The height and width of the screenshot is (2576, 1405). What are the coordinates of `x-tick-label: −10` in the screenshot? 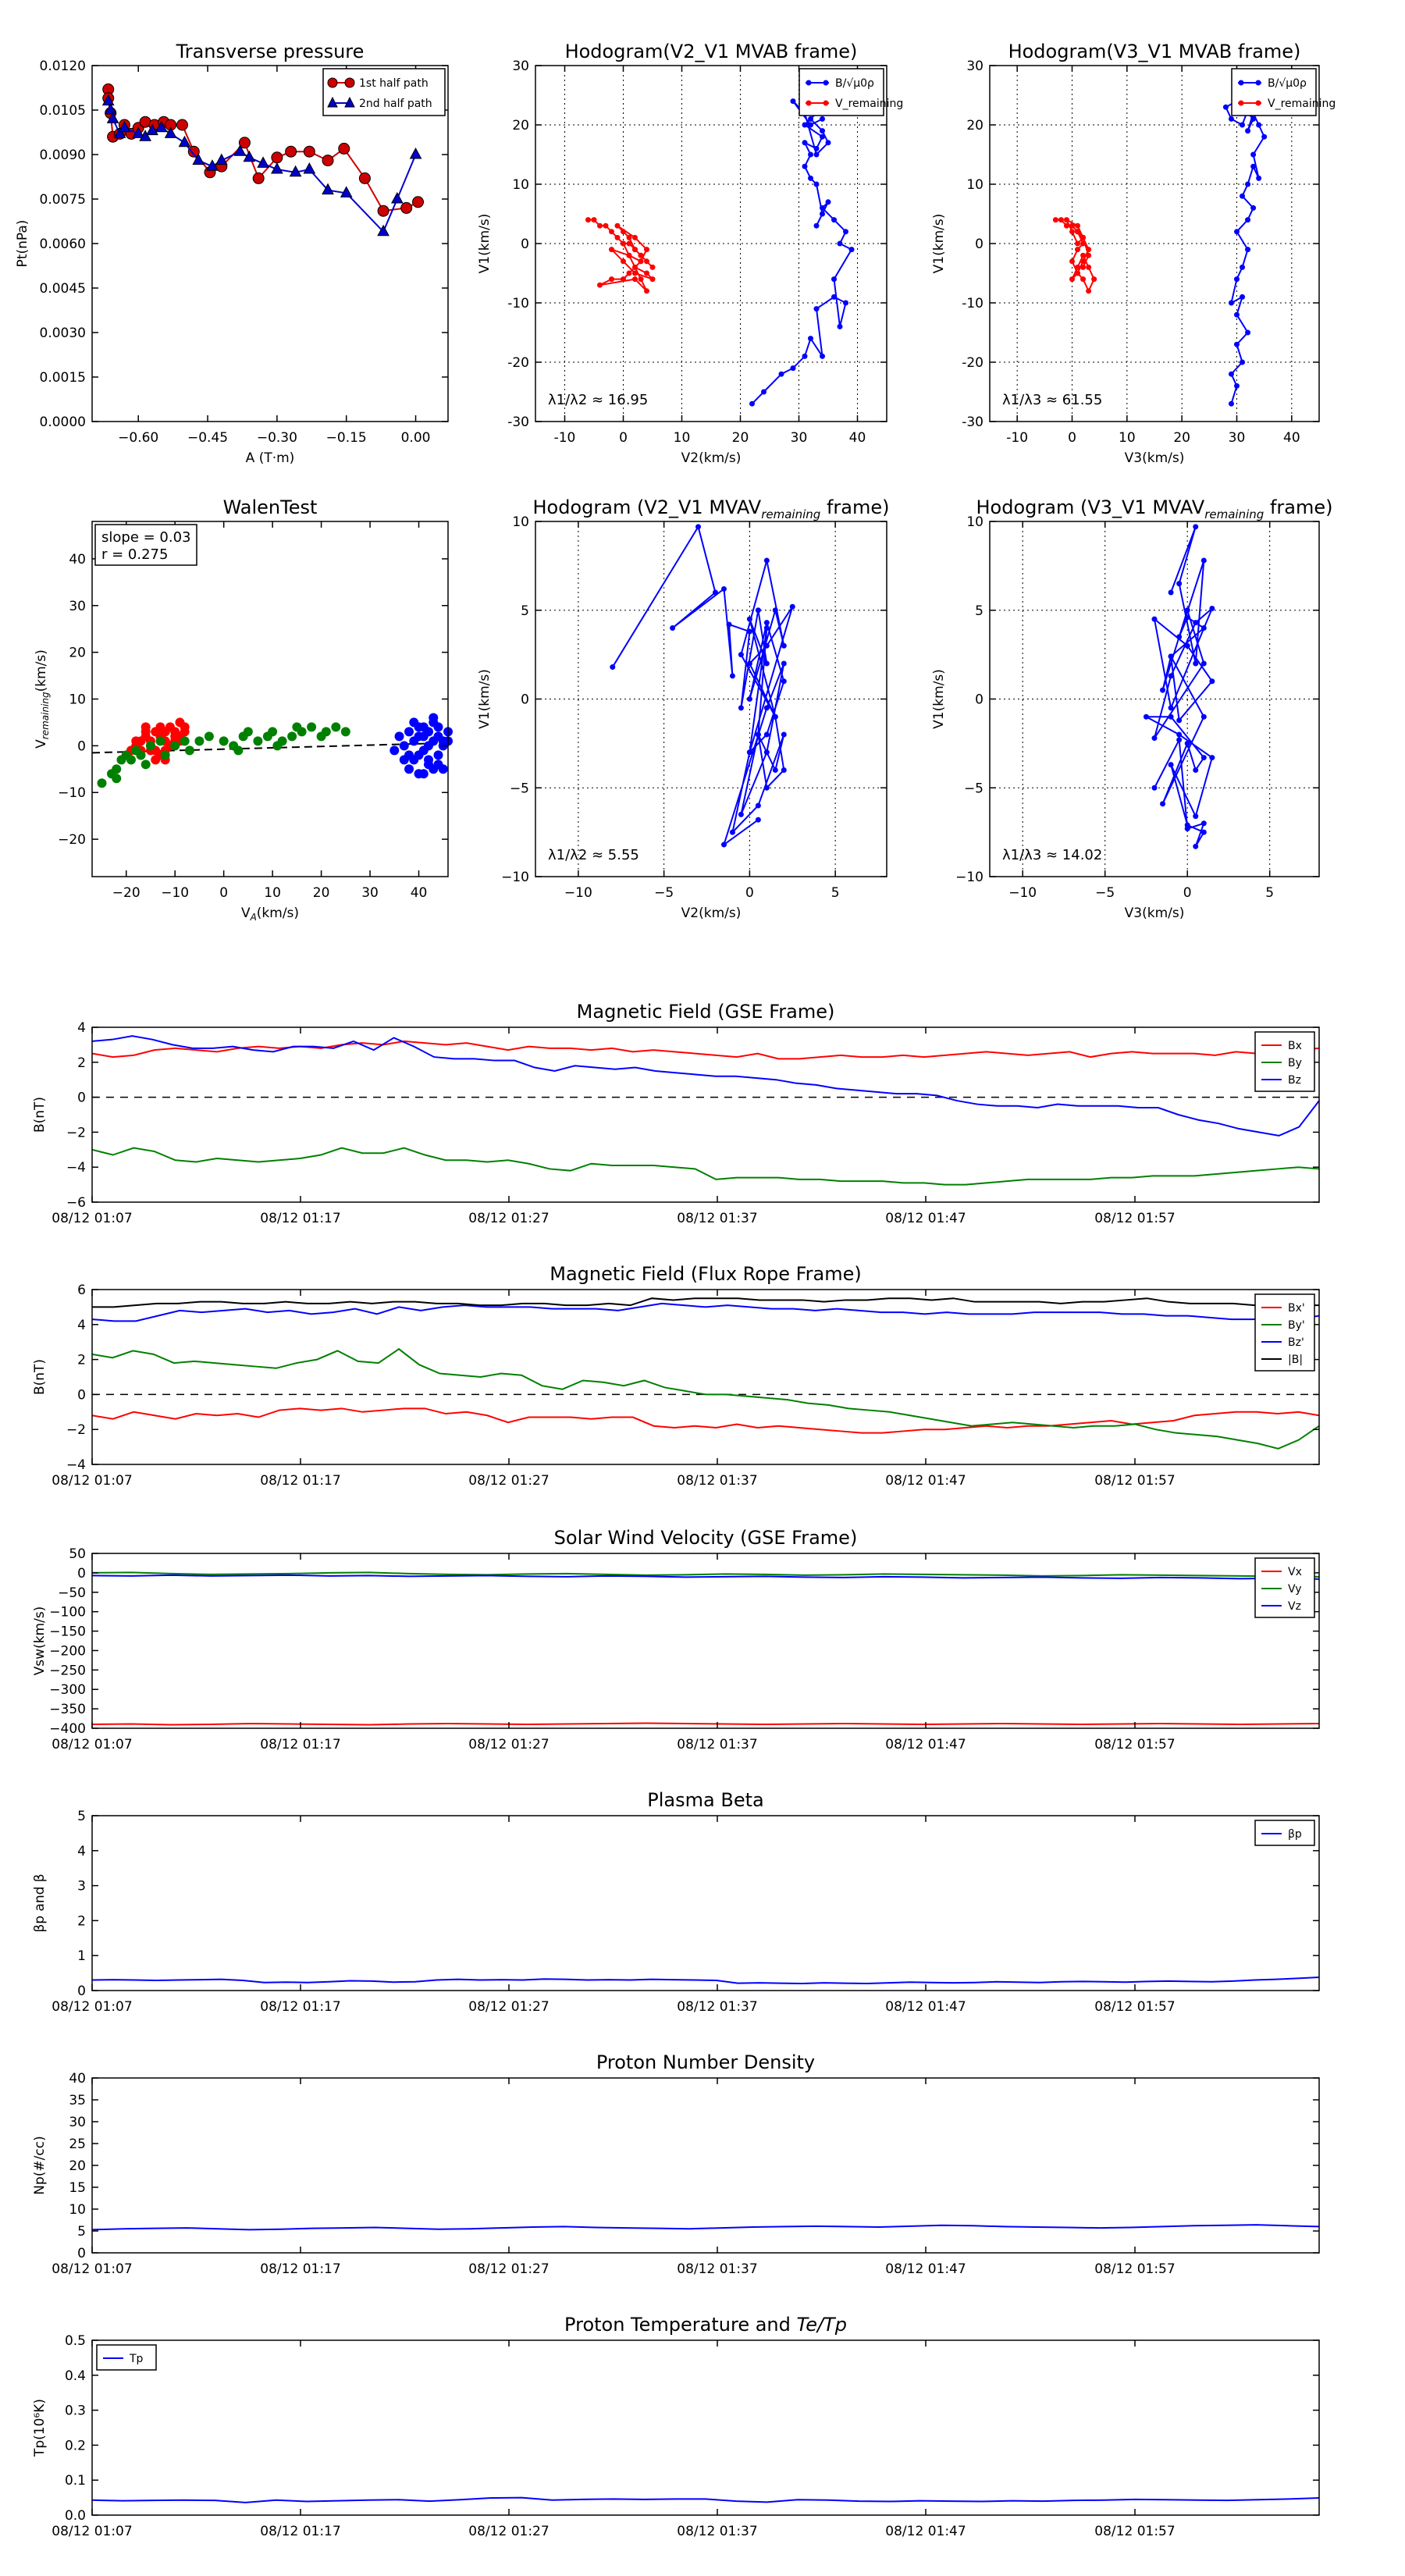 It's located at (1023, 893).